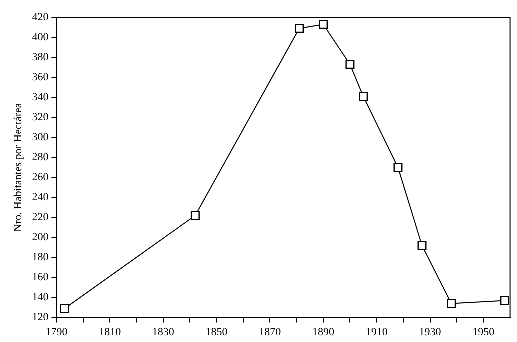 The height and width of the screenshot is (342, 517). I want to click on x-tick-label: 1850, so click(217, 332).